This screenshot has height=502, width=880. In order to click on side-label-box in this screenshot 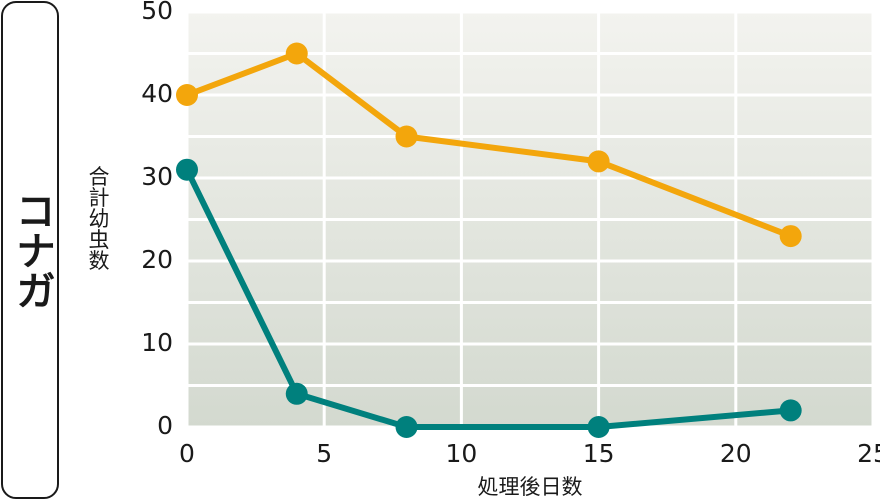, I will do `click(30, 250)`.